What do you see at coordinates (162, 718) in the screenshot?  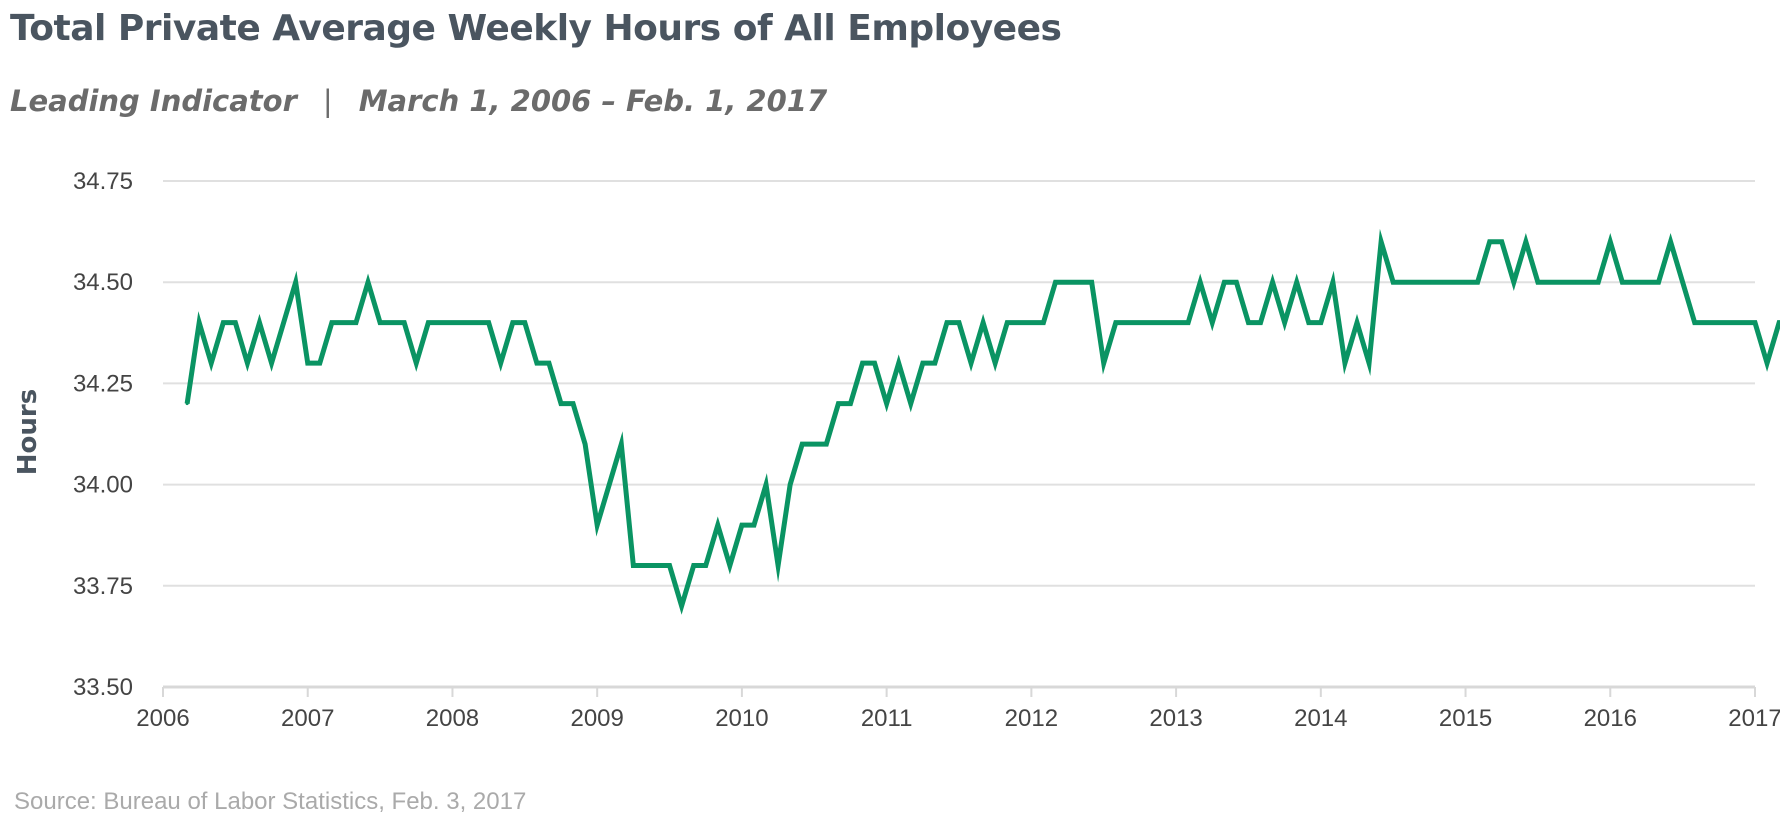 I see `x-tick-label: 2006` at bounding box center [162, 718].